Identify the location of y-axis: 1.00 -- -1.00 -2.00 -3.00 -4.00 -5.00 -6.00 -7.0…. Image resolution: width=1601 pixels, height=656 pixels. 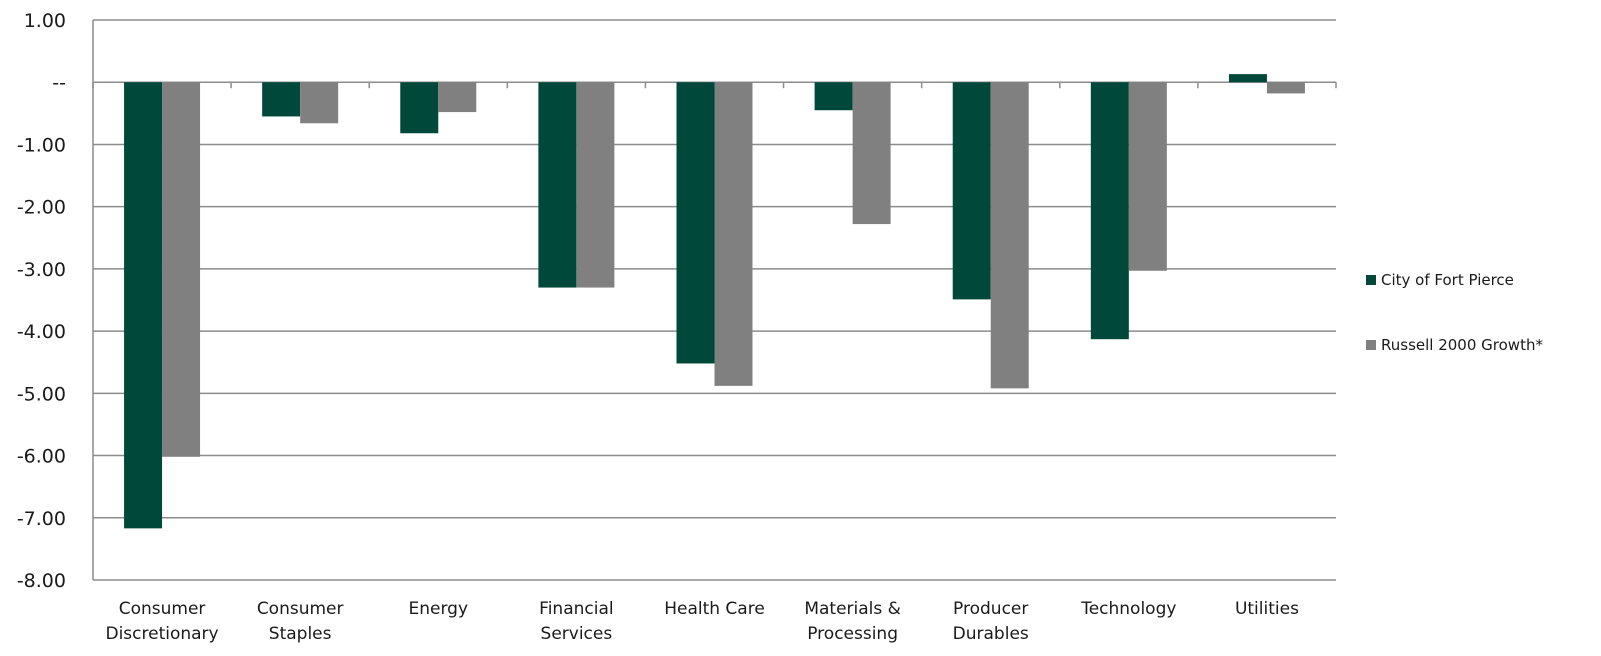
(55, 301).